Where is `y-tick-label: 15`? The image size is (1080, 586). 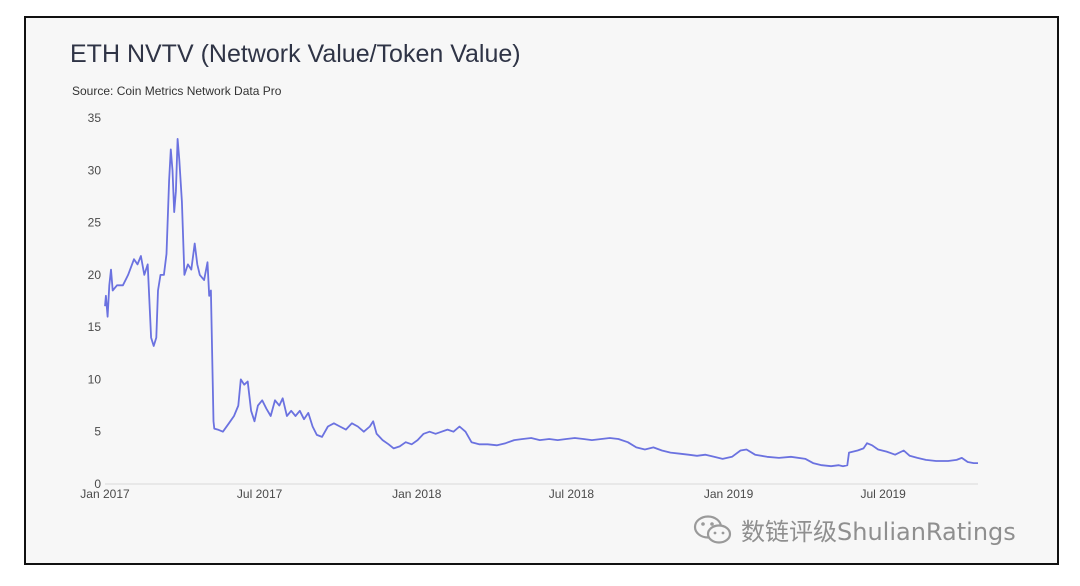 y-tick-label: 15 is located at coordinates (95, 327).